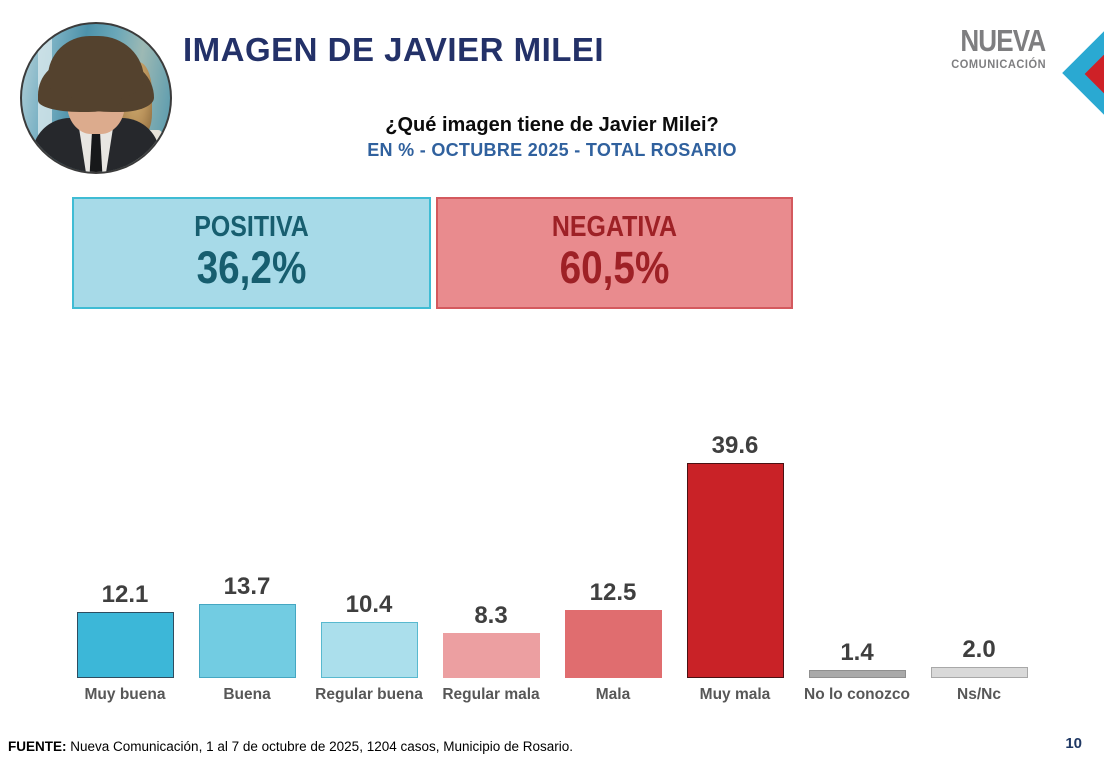  I want to click on page-title: IMAGEN DE JAVIER MILEI, so click(394, 49).